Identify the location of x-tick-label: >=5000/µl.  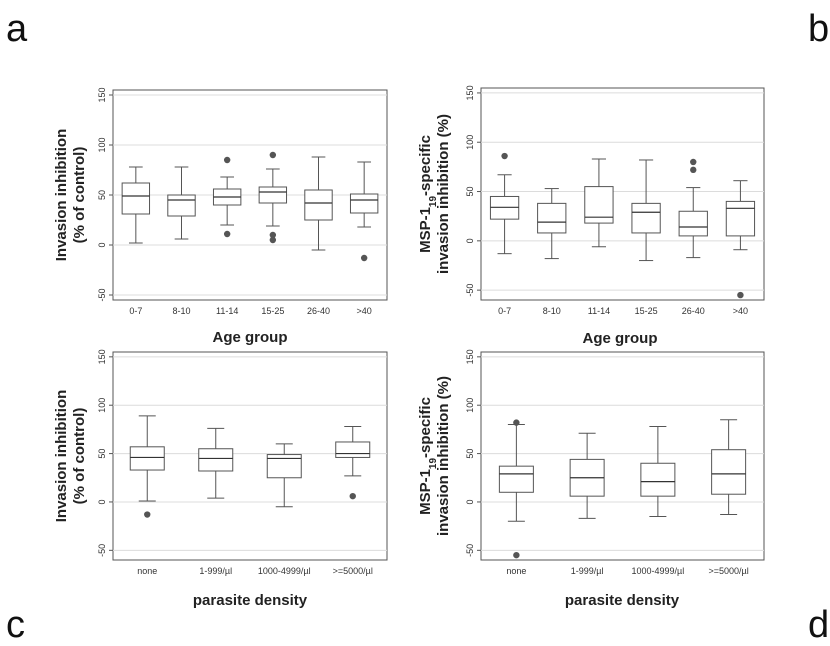
(353, 571).